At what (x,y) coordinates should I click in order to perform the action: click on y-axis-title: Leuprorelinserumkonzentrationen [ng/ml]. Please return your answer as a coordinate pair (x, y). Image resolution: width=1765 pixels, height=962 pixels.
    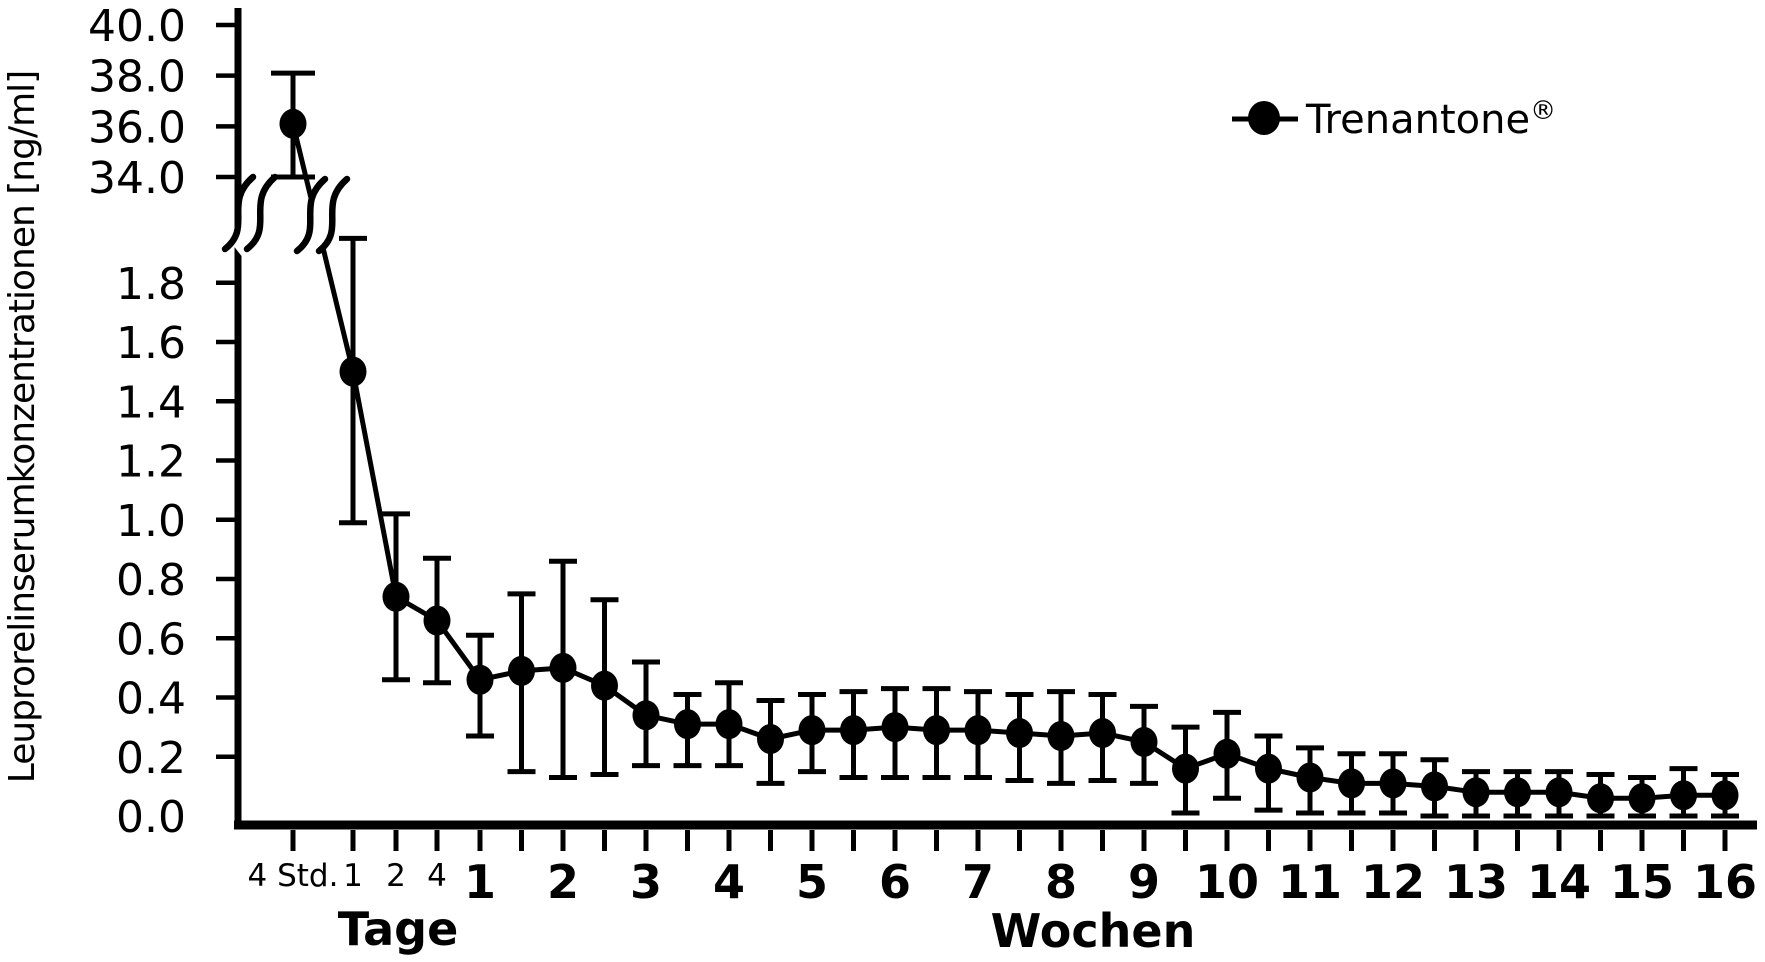
    Looking at the image, I should click on (22, 427).